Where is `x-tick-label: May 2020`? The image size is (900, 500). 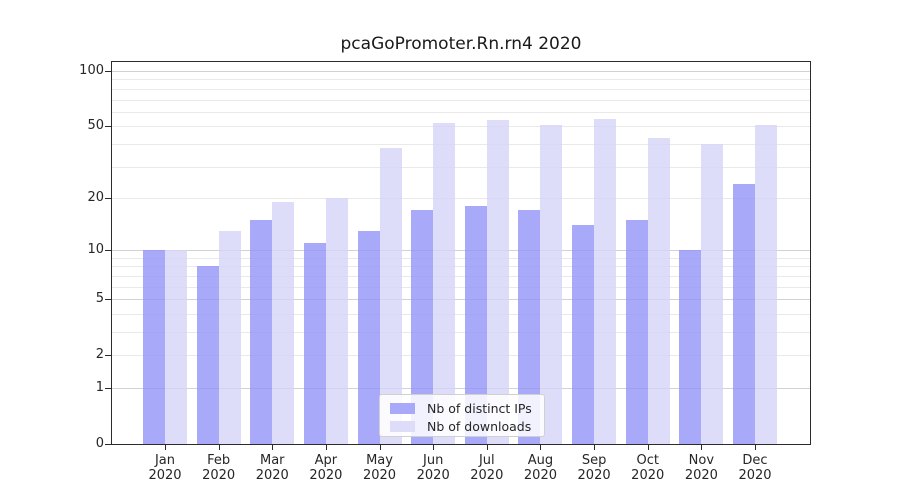 x-tick-label: May 2020 is located at coordinates (380, 468).